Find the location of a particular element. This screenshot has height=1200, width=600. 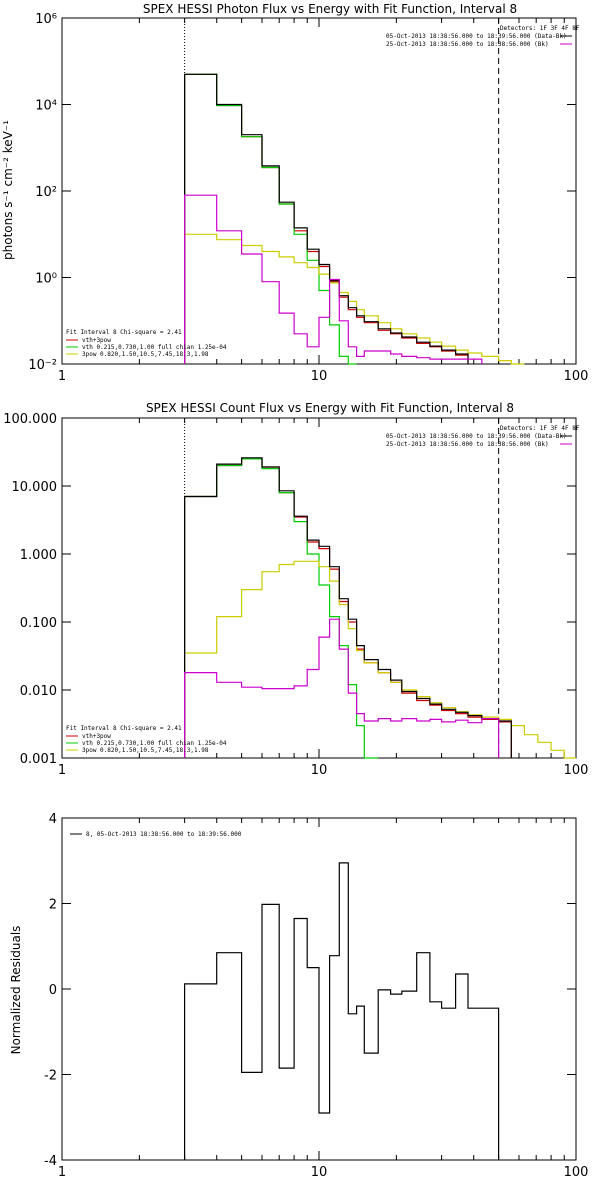

photon-flux-fit-legend-vth: vth 0.215,0.730,1.00 full chian 1.25e-04 is located at coordinates (154, 347).